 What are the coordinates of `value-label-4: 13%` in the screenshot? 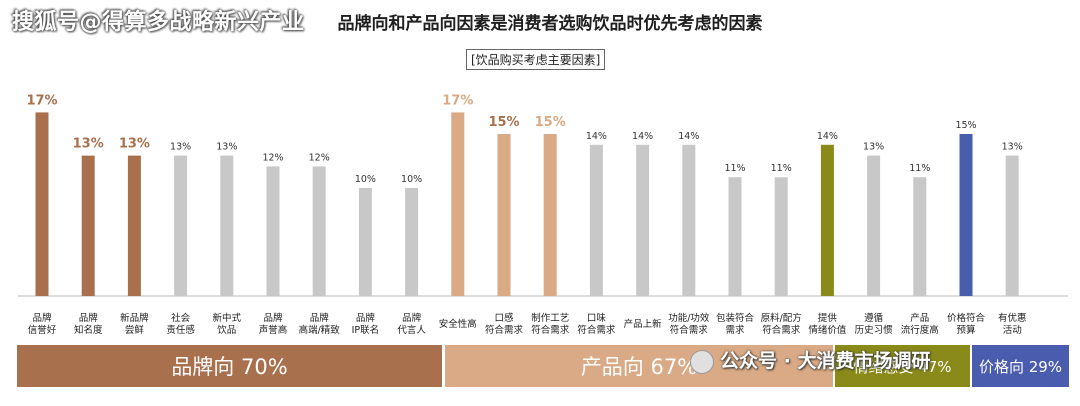 It's located at (226, 147).